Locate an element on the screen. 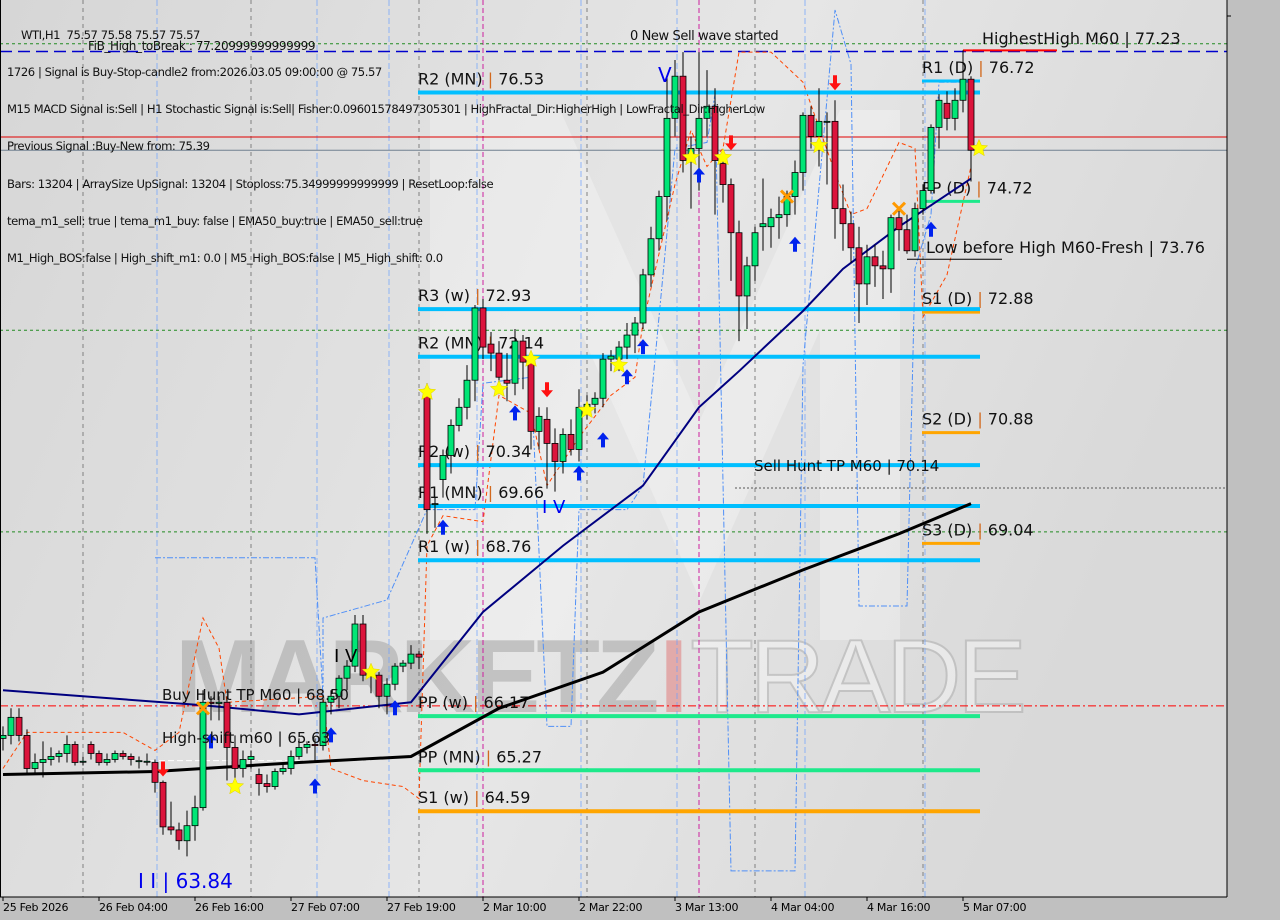  highest-high-label: HighestHigh M60 | 77.23 is located at coordinates (1081, 38).